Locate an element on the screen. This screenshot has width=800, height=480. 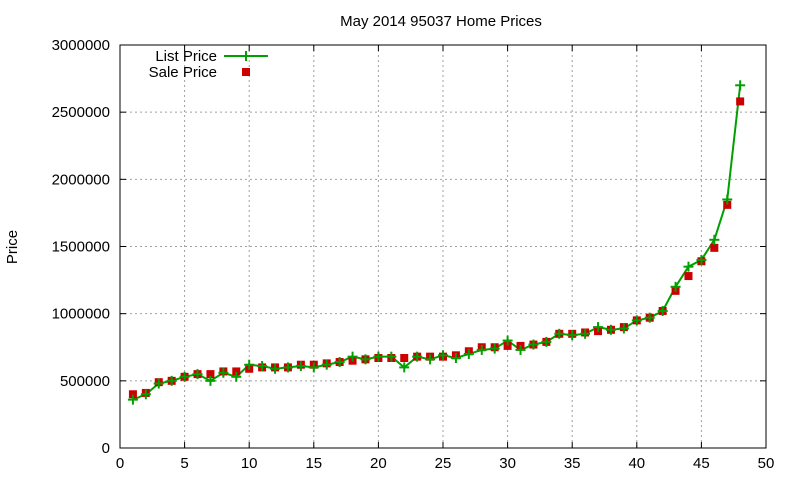
x-tick-label: 20 is located at coordinates (378, 463).